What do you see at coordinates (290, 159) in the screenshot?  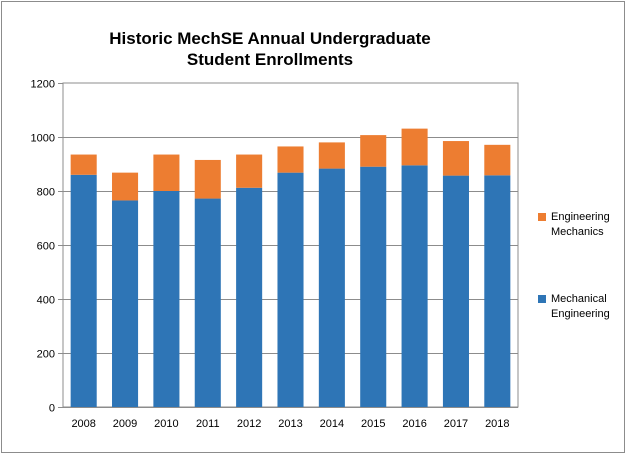 I see `bar-engineering-mechanics-2013` at bounding box center [290, 159].